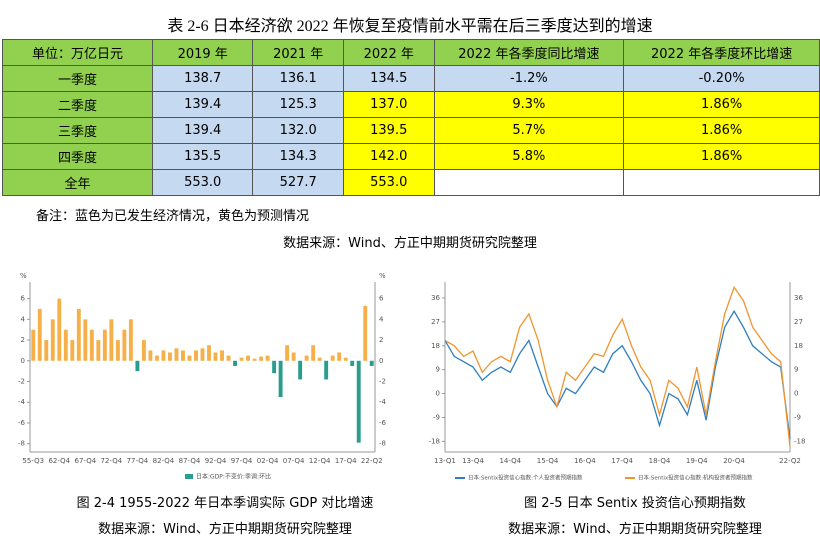  Describe the element at coordinates (529, 130) in the screenshot. I see `table-cell: 5.7%` at that location.